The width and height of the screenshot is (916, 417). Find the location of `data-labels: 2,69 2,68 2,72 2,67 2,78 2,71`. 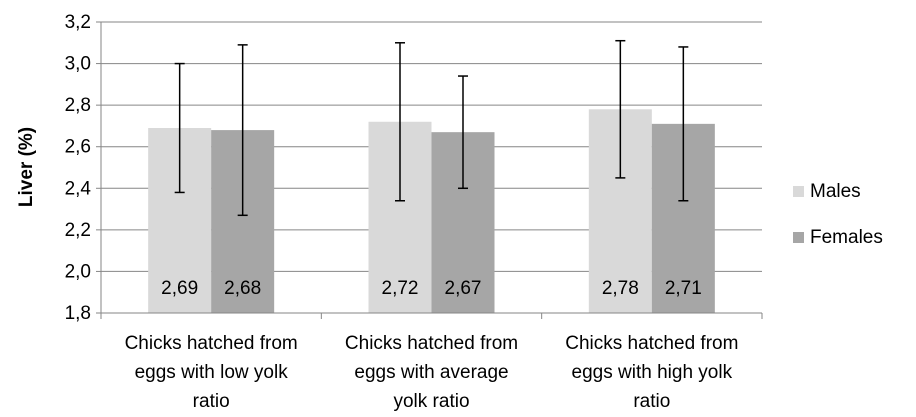

data-labels: 2,69 2,68 2,72 2,67 2,78 2,71 is located at coordinates (431, 288).